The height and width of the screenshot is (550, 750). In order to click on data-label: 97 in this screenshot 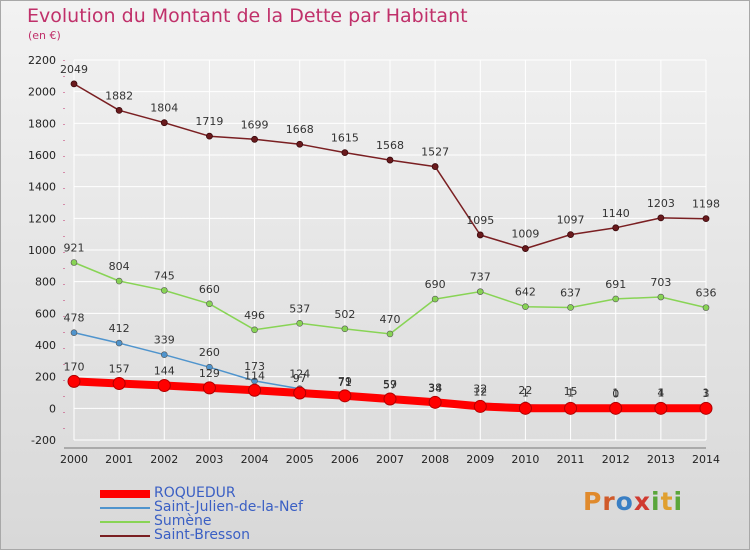, I will do `click(300, 378)`.